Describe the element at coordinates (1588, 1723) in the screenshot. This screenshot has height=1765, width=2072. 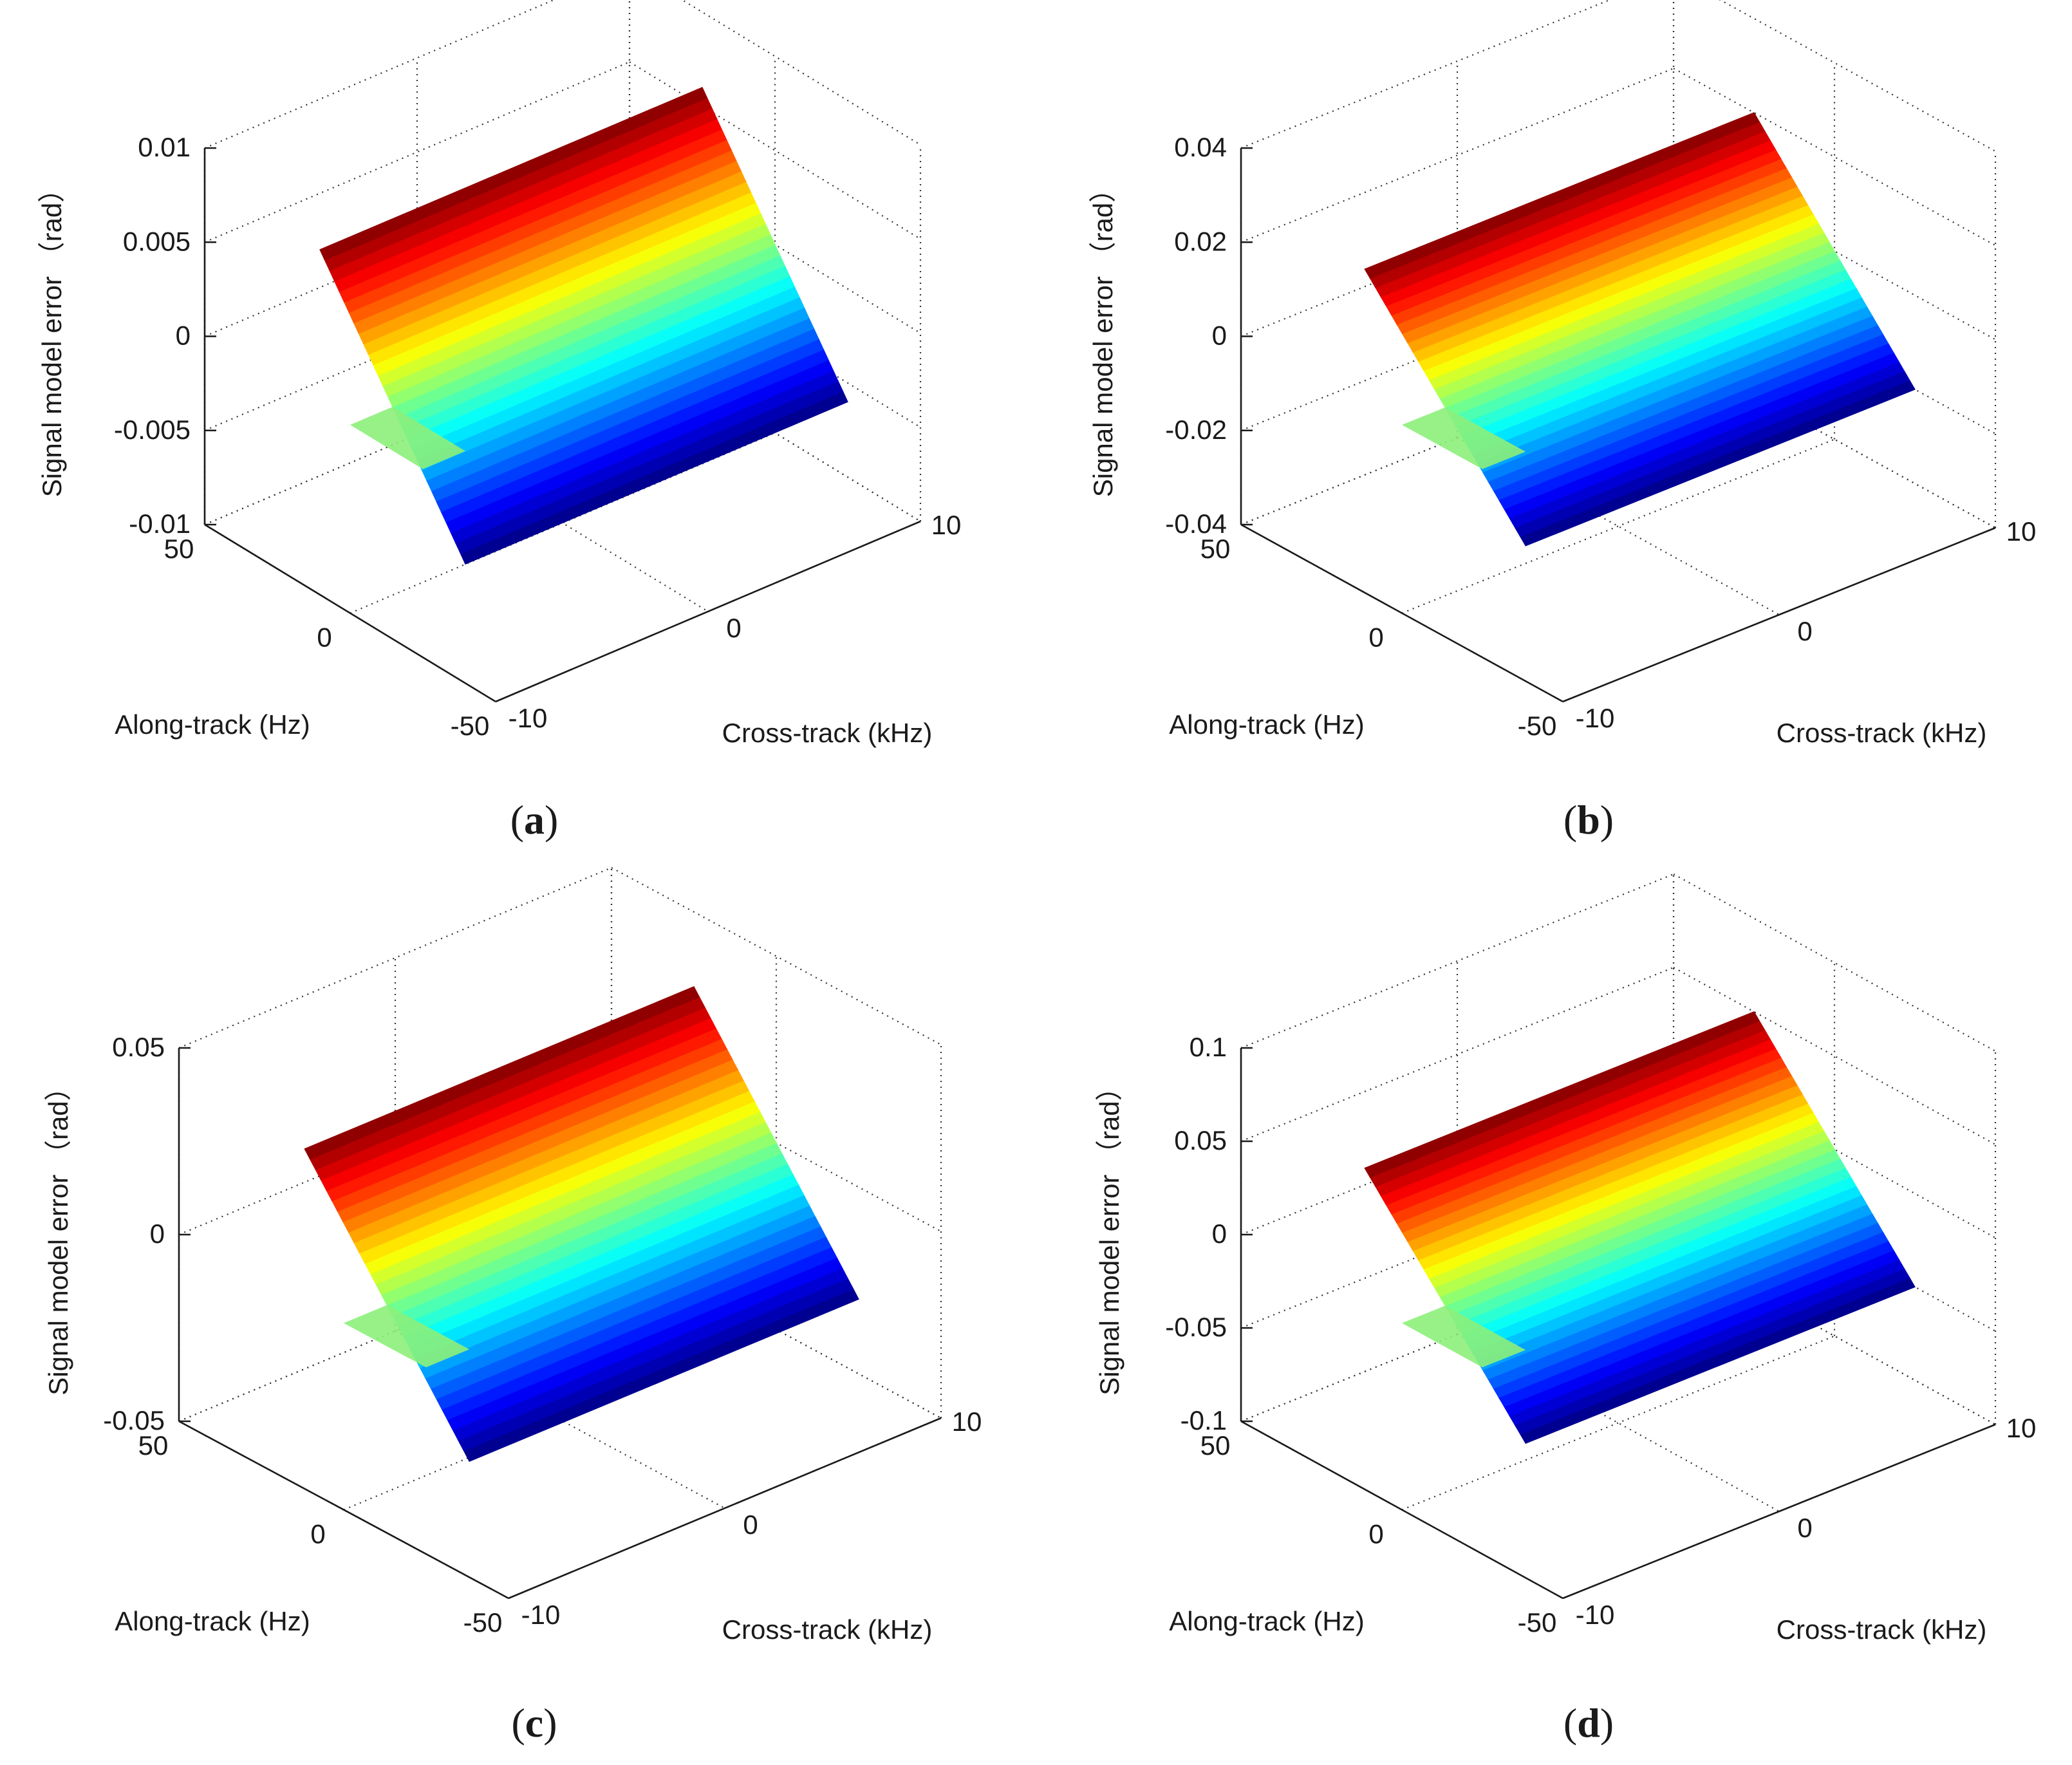
I see `panel-label: (d)` at that location.